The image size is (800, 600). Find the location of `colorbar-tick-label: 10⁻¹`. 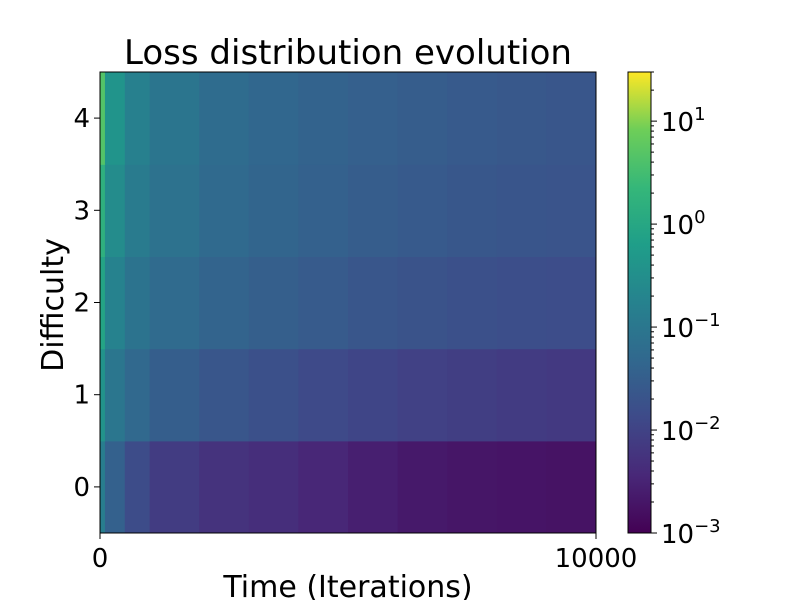

colorbar-tick-label: 10⁻¹ is located at coordinates (691, 327).